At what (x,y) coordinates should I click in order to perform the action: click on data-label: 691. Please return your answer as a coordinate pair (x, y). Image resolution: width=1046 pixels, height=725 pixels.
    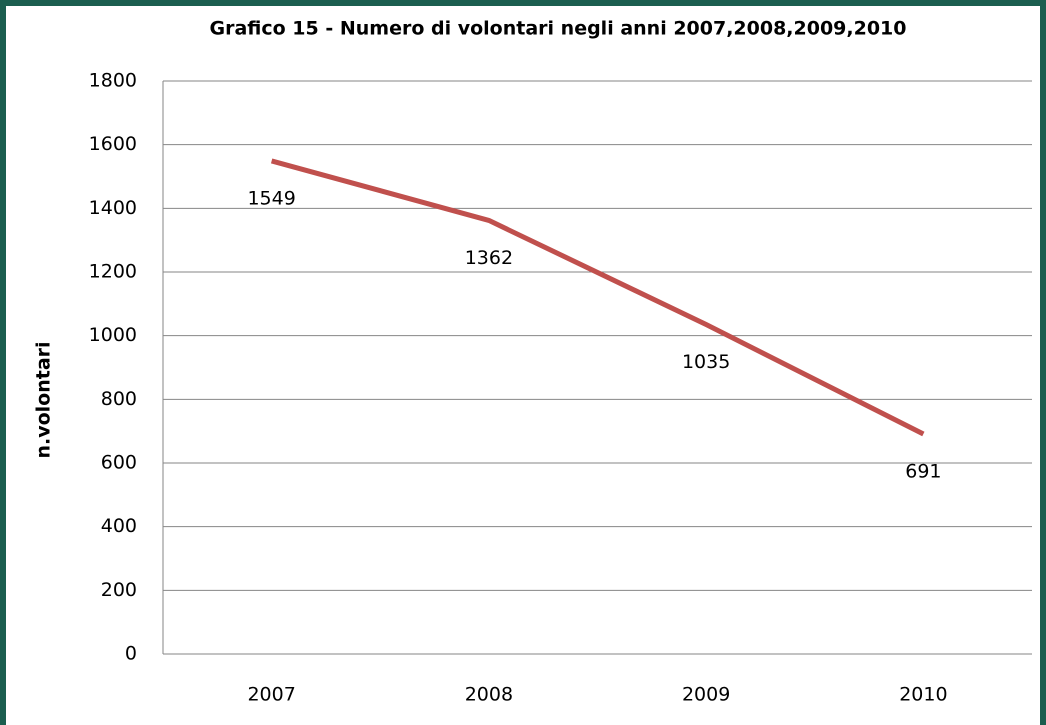
    Looking at the image, I should click on (923, 472).